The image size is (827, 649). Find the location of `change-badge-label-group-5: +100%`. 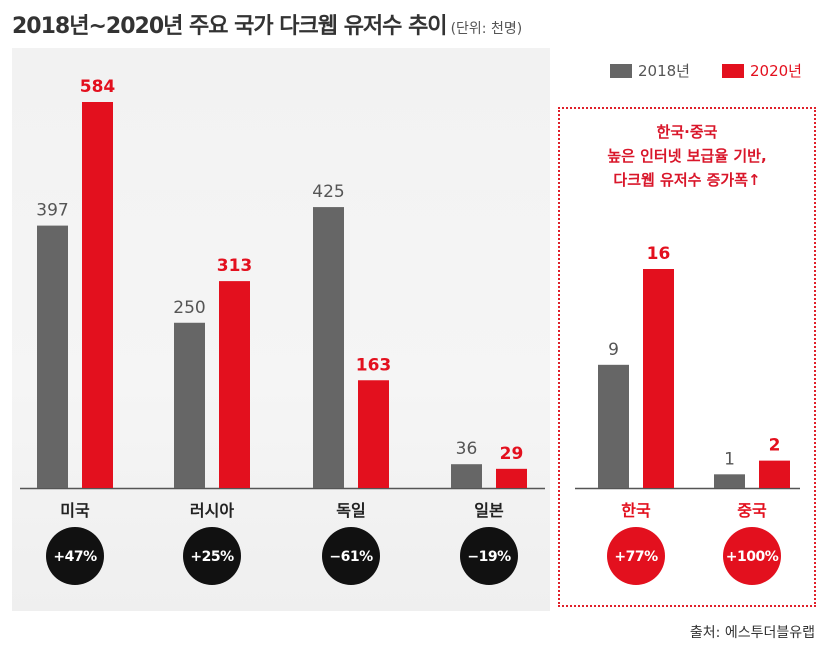

change-badge-label-group-5: +100% is located at coordinates (752, 557).